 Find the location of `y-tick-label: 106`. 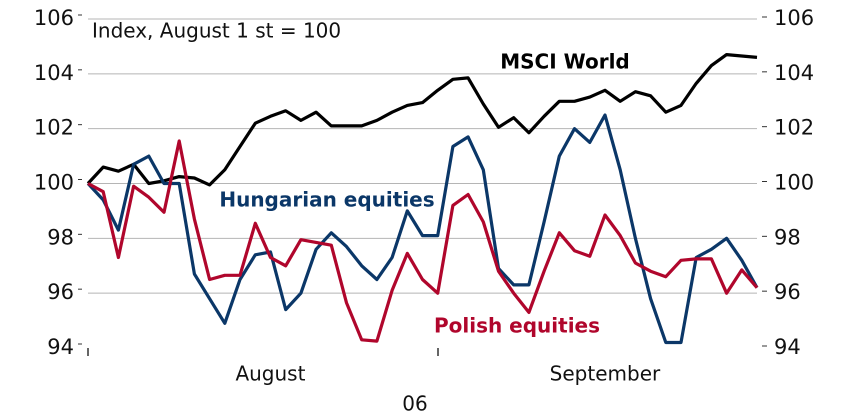

y-tick-label: 106 is located at coordinates (54, 18).